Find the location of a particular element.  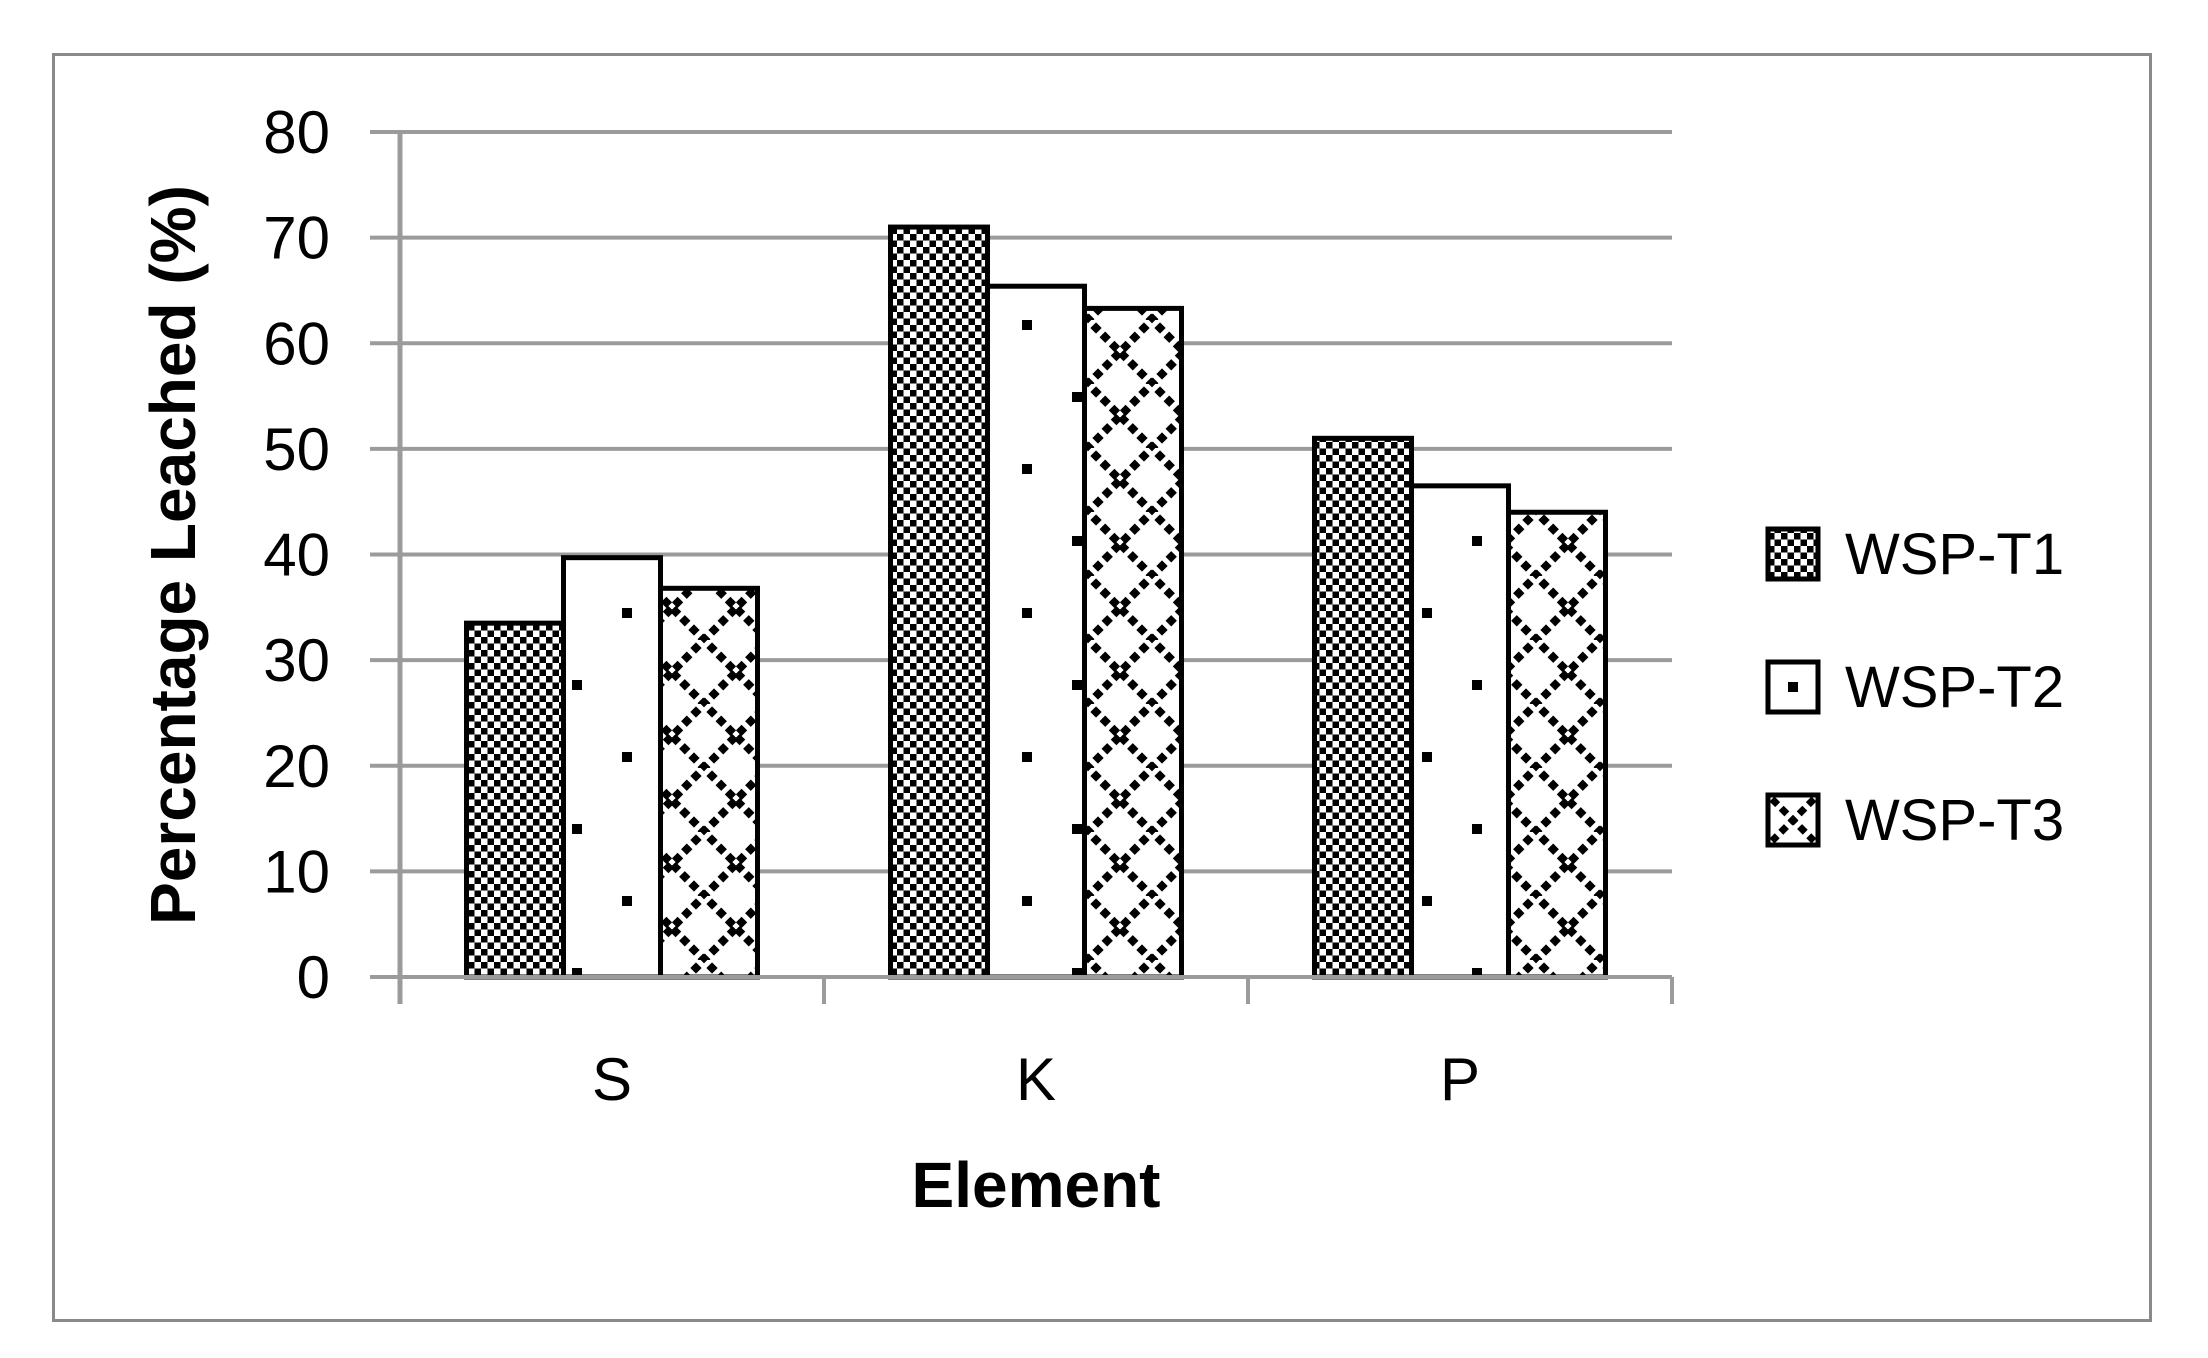

bar-K-WSP-T2 is located at coordinates (1036, 631).